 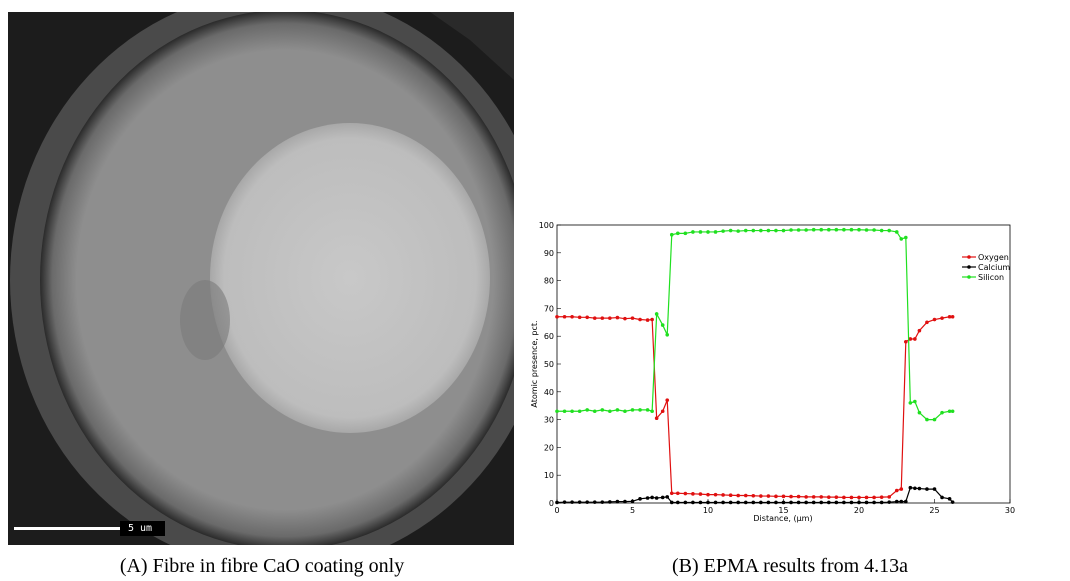 What do you see at coordinates (859, 510) in the screenshot?
I see `x-tick-label: 20` at bounding box center [859, 510].